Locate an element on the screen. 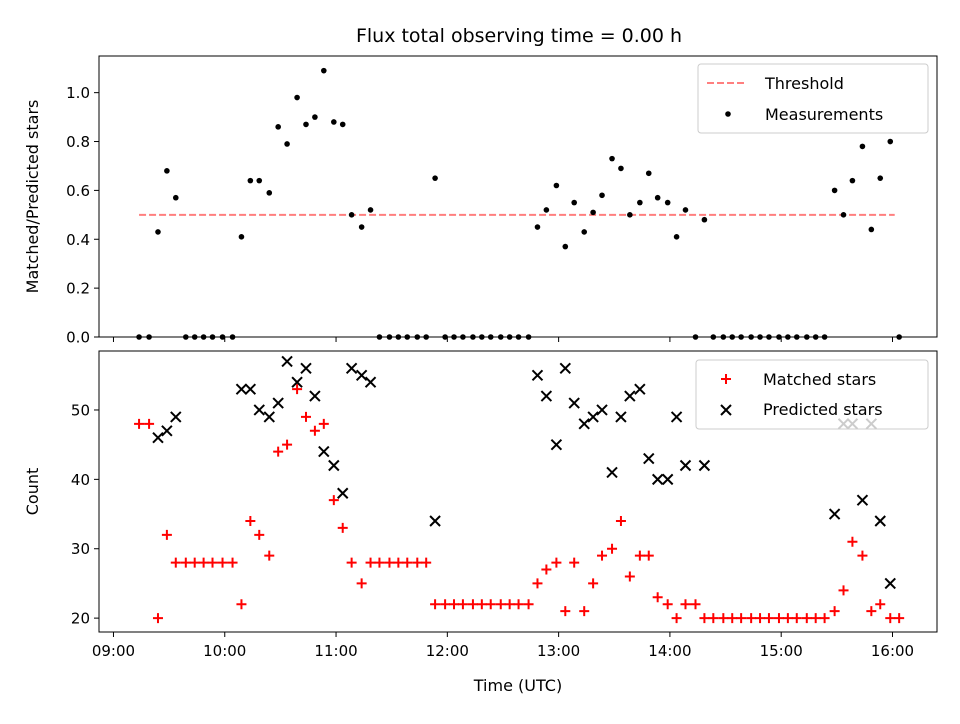 The image size is (960, 724). x-tick-label: 15:00 is located at coordinates (781, 651).